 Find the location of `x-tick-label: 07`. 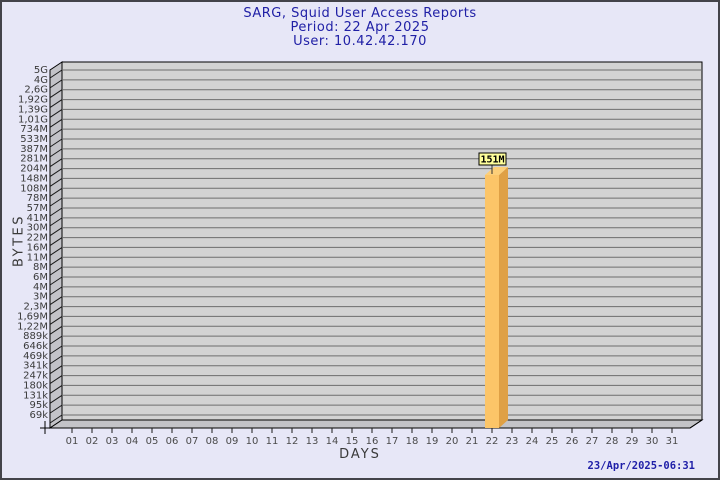

x-tick-label: 07 is located at coordinates (192, 441).